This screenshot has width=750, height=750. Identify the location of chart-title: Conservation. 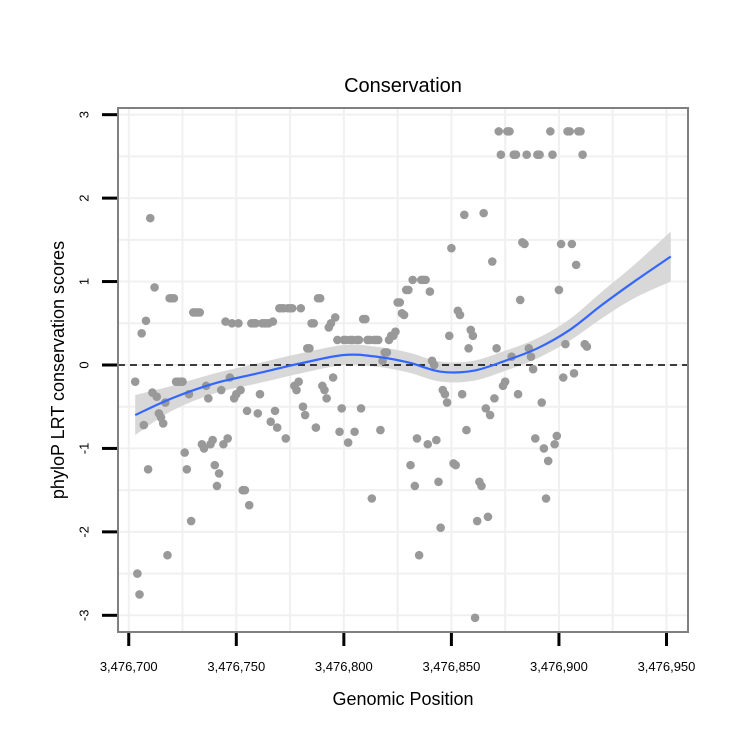
(403, 86).